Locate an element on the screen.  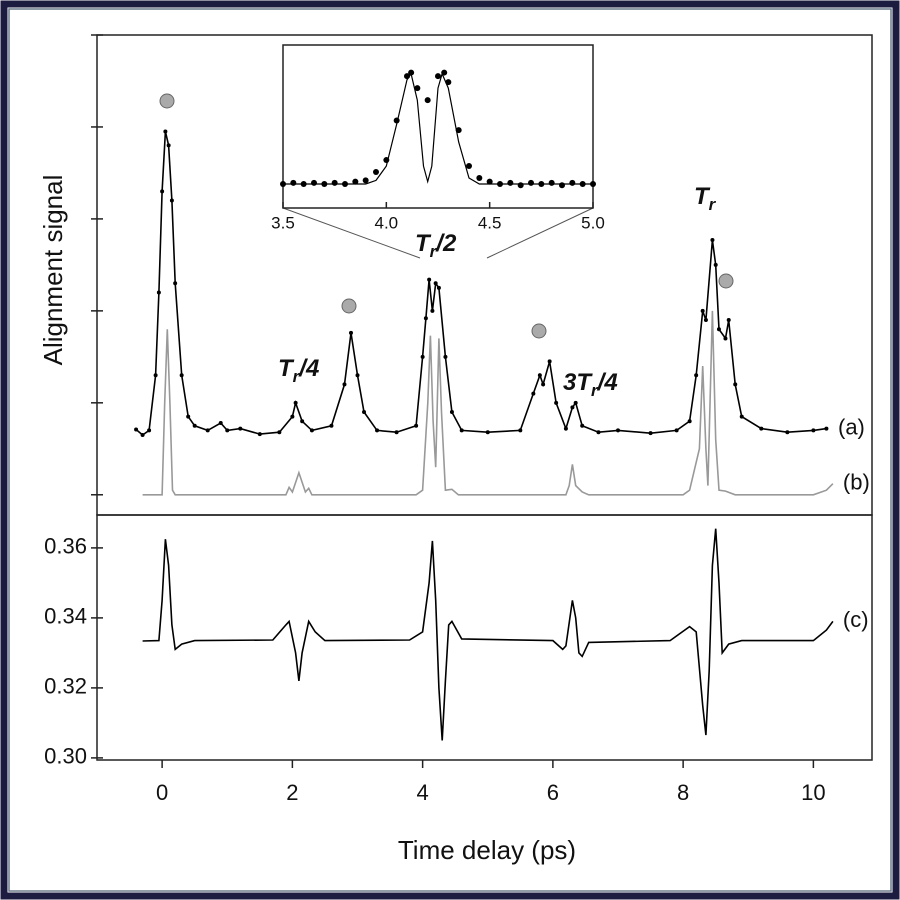
annotation: Tr/4 is located at coordinates (298, 370).